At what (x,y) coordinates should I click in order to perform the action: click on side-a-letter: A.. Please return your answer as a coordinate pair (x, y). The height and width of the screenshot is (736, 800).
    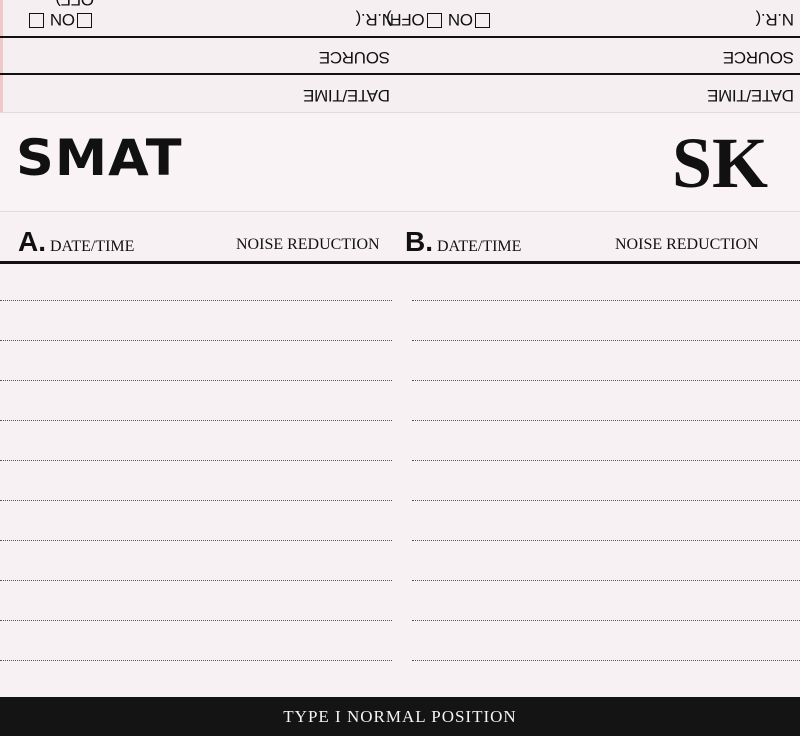
    Looking at the image, I should click on (32, 241).